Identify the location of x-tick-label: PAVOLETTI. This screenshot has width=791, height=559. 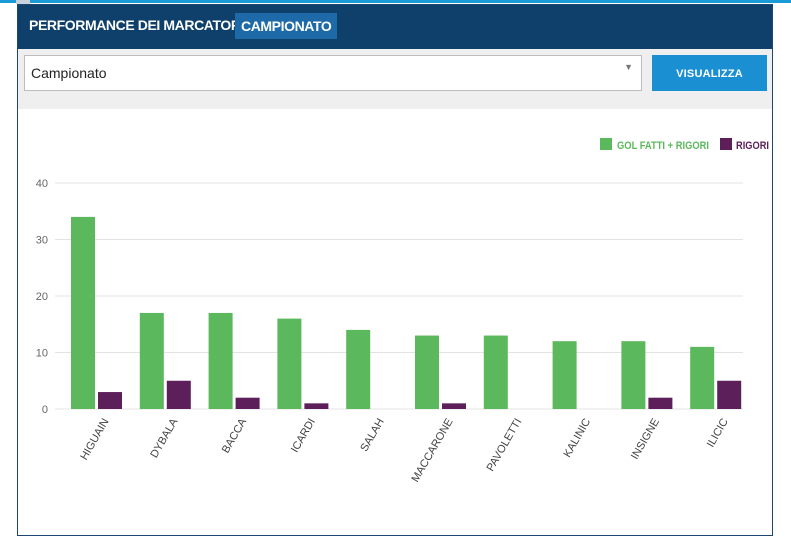
(505, 445).